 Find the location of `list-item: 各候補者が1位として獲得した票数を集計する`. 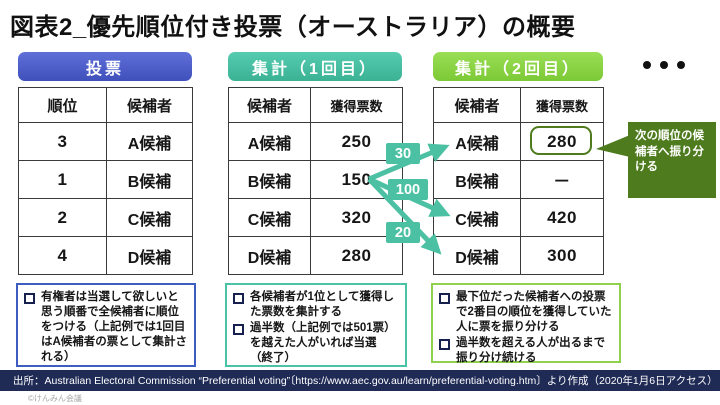

list-item: 各候補者が1位として獲得した票数を集計する is located at coordinates (316, 305).